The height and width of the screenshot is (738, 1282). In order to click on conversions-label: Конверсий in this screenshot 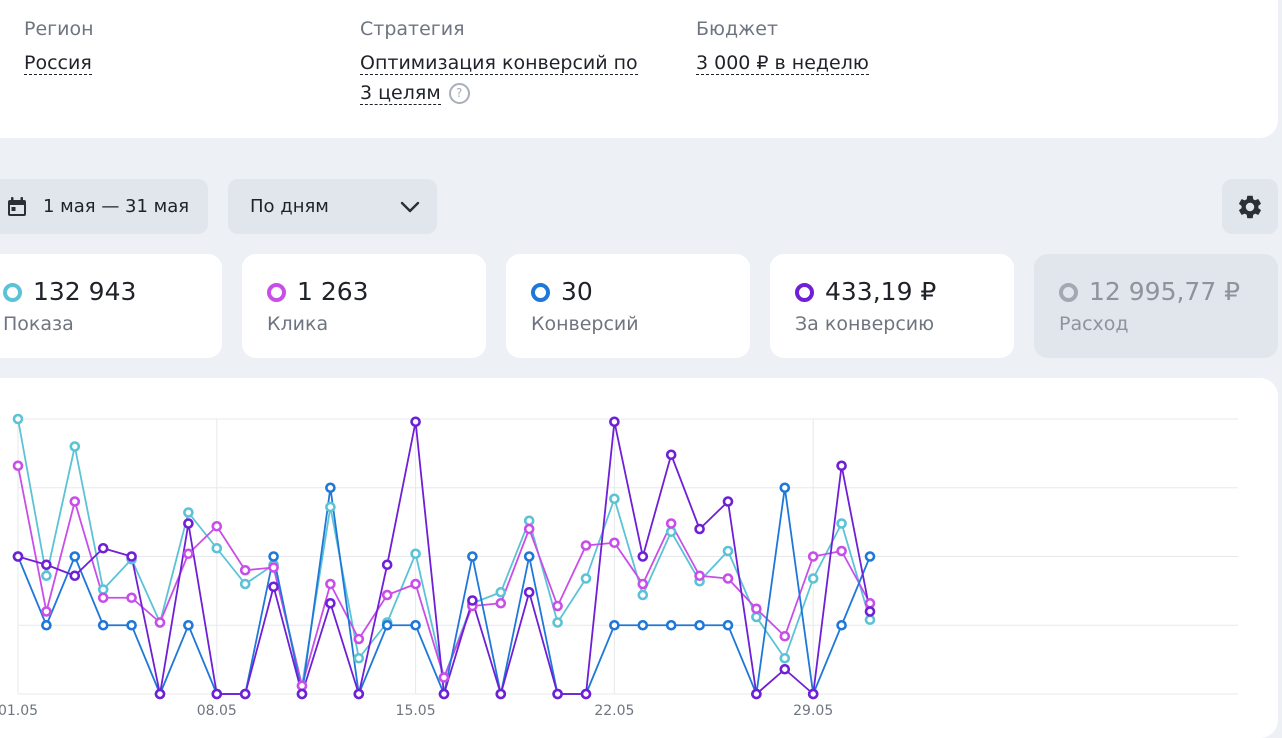, I will do `click(585, 324)`.